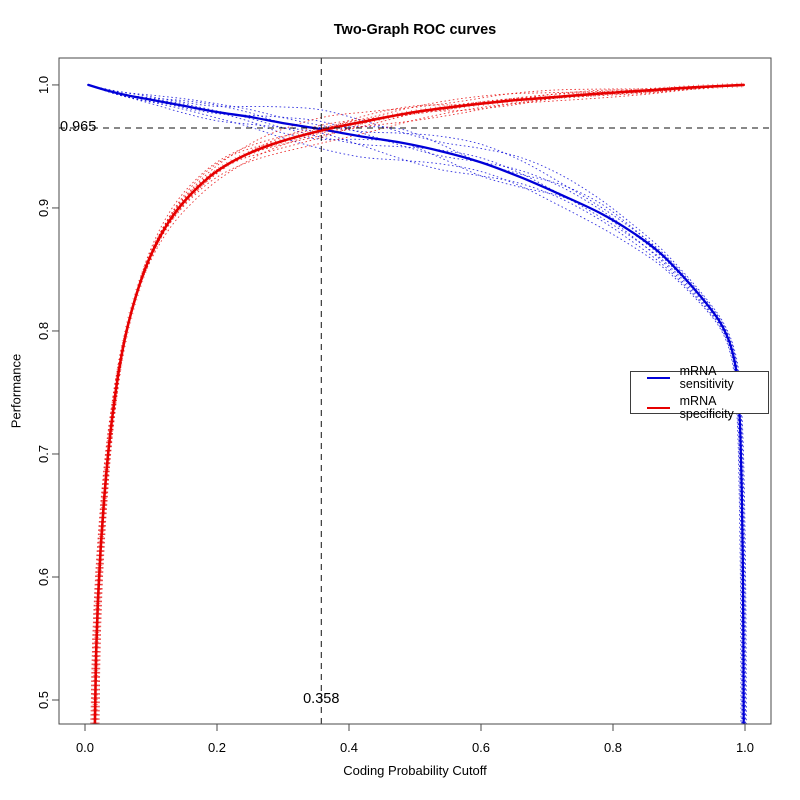 The image size is (800, 800). Describe the element at coordinates (43, 331) in the screenshot. I see `y-axis-tick-label: 0.8` at that location.